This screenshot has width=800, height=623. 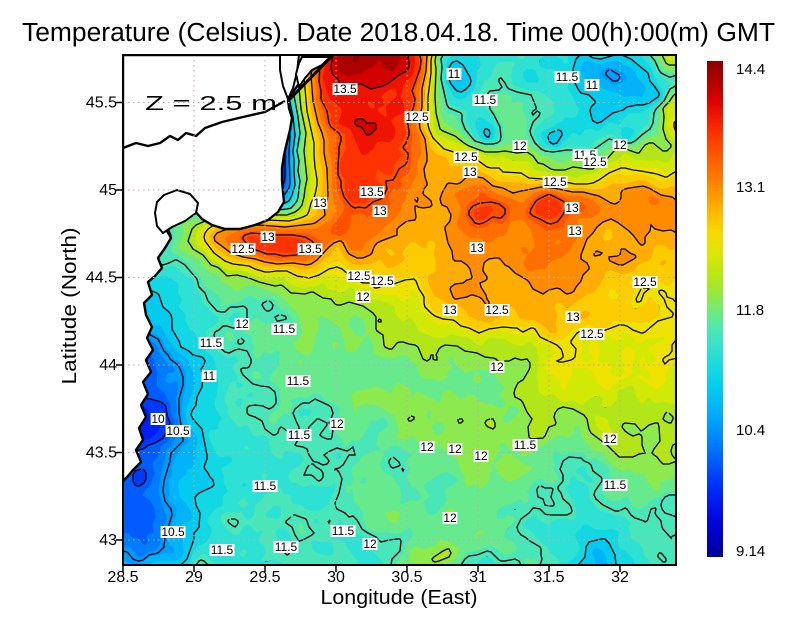 What do you see at coordinates (406, 577) in the screenshot?
I see `svg-text: 30.5` at bounding box center [406, 577].